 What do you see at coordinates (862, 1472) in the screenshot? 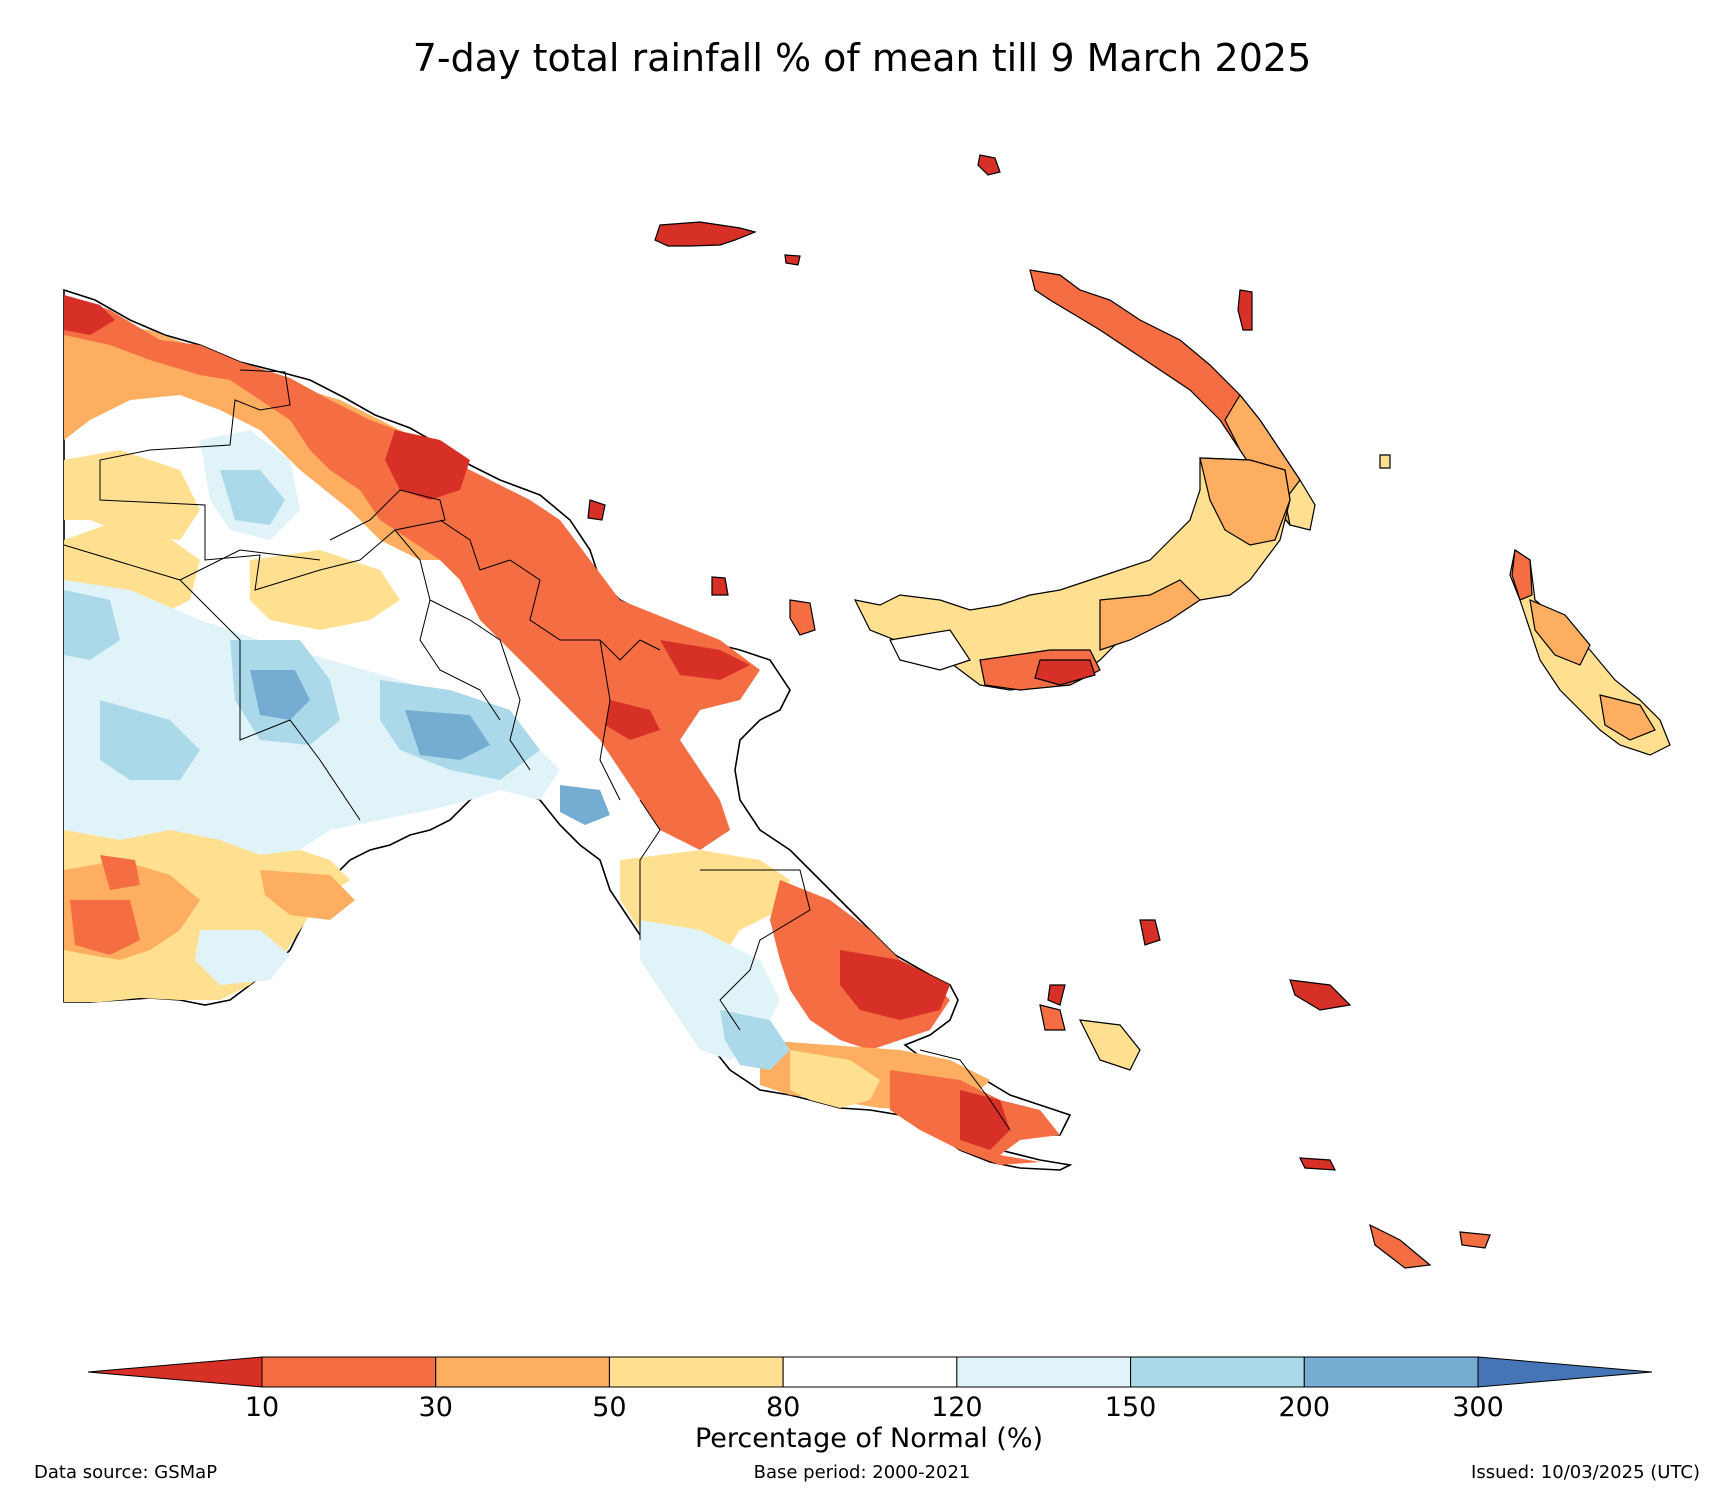
I see `base-period: Base period: 2000-2021` at bounding box center [862, 1472].